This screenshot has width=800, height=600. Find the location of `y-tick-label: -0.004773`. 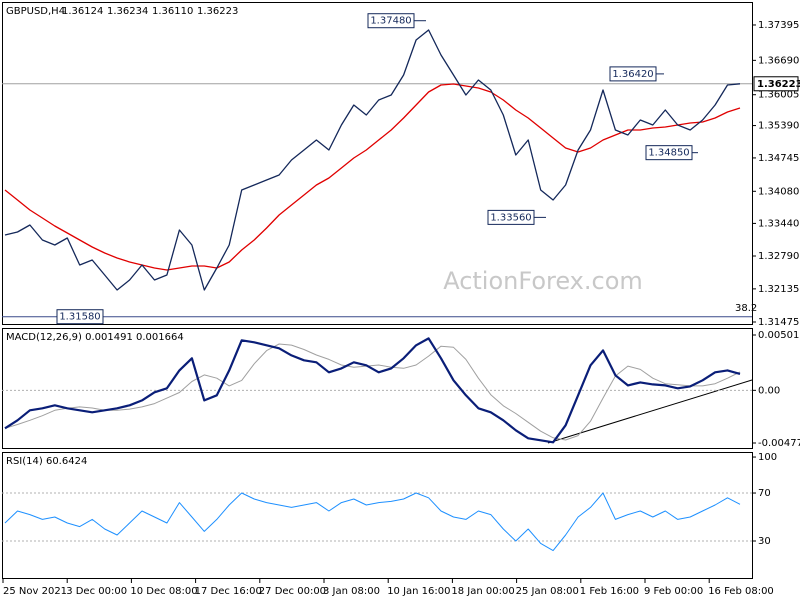

y-tick-label: -0.004773 is located at coordinates (779, 443).